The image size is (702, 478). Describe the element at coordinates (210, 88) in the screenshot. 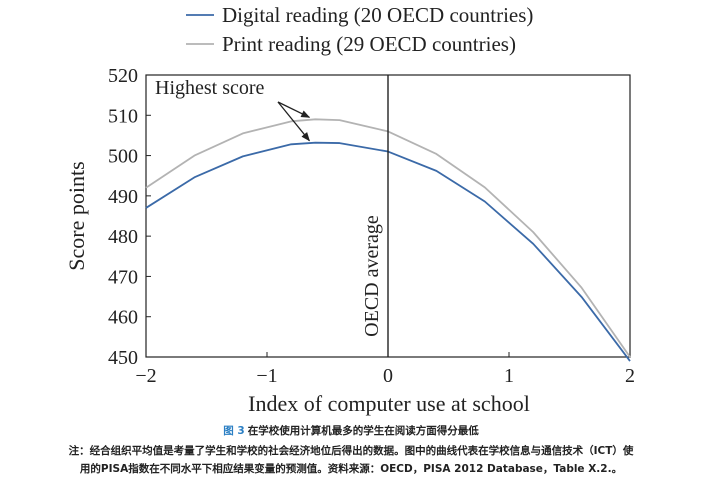

I see `highest-score-annotation: Highest score` at that location.